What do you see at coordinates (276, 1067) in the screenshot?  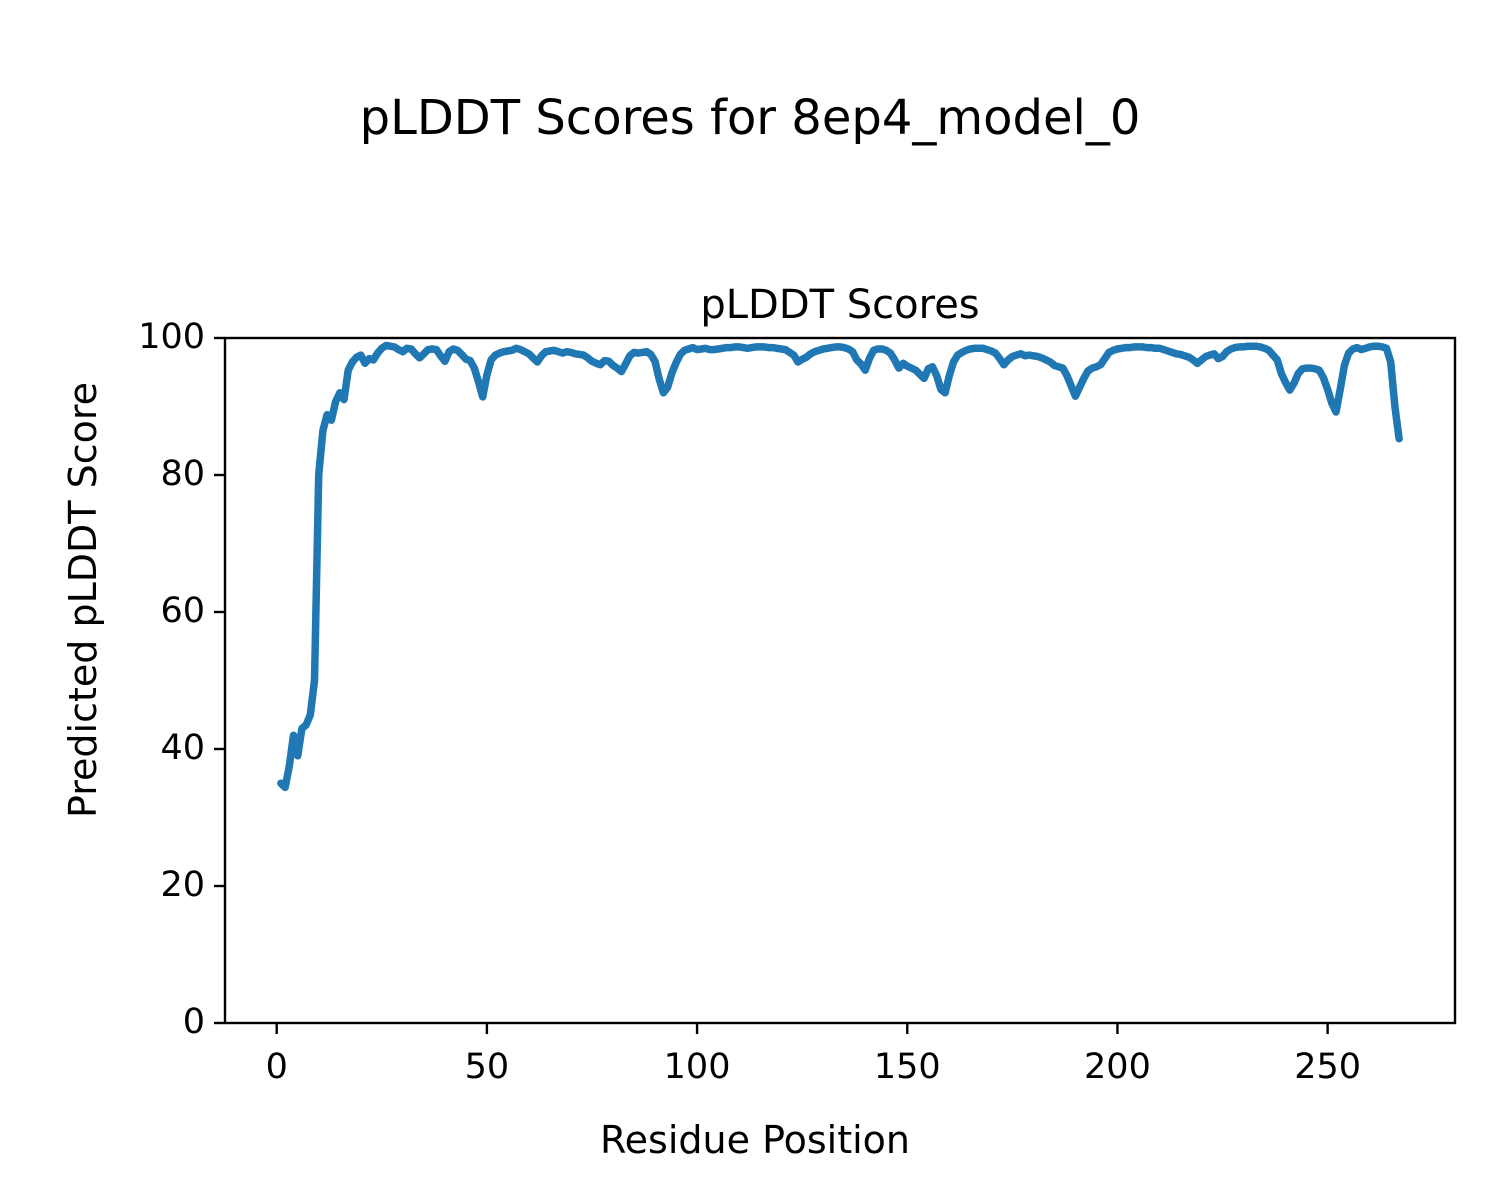 I see `x-tick-label: 0` at bounding box center [276, 1067].